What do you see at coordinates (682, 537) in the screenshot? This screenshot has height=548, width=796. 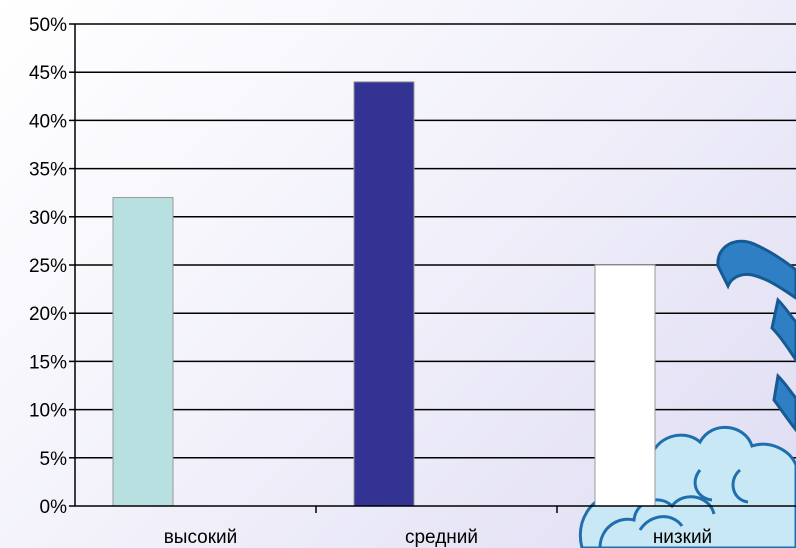 I see `x-tick-label: низкий` at bounding box center [682, 537].